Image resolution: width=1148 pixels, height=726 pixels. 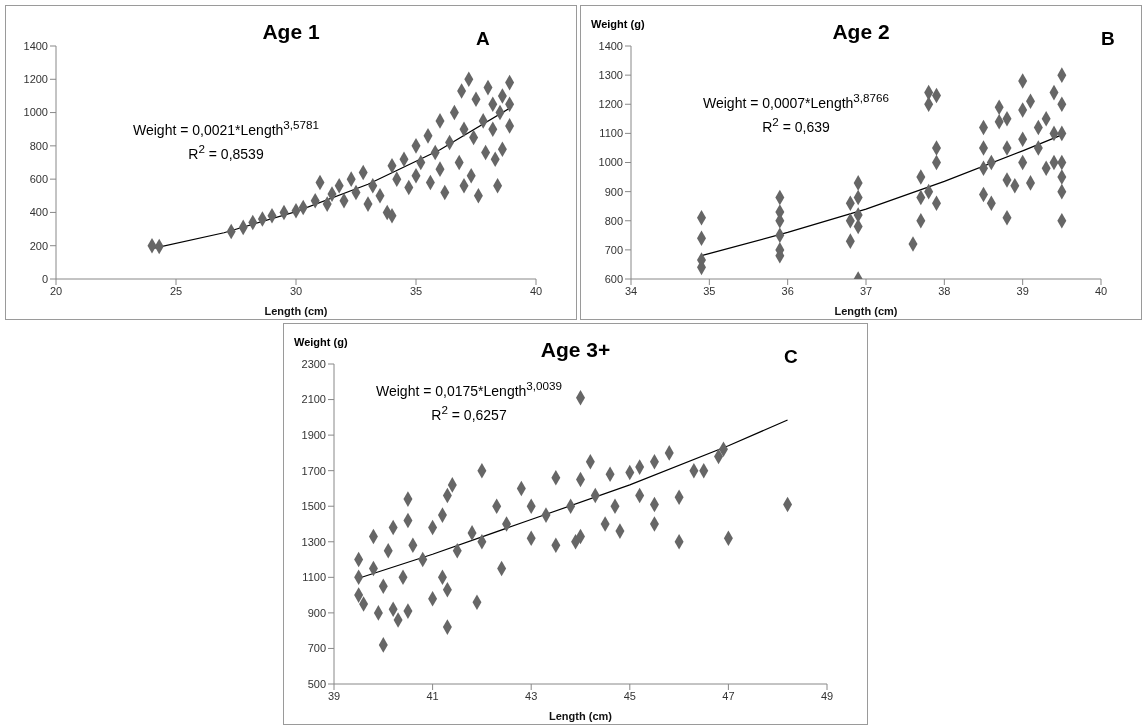 I want to click on annotation: C, so click(x=791, y=357).